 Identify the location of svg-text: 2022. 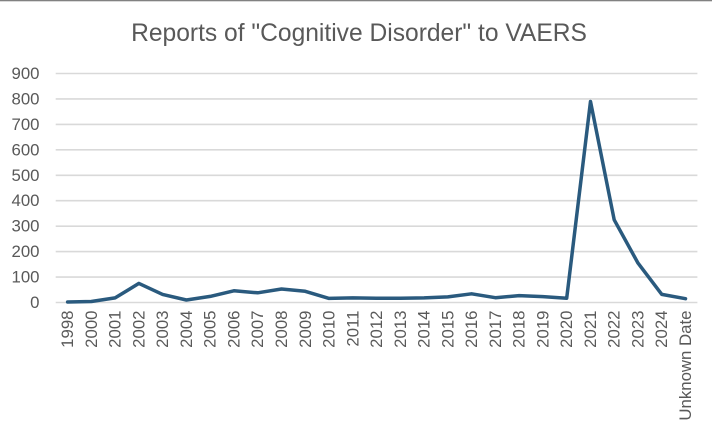
(614, 329).